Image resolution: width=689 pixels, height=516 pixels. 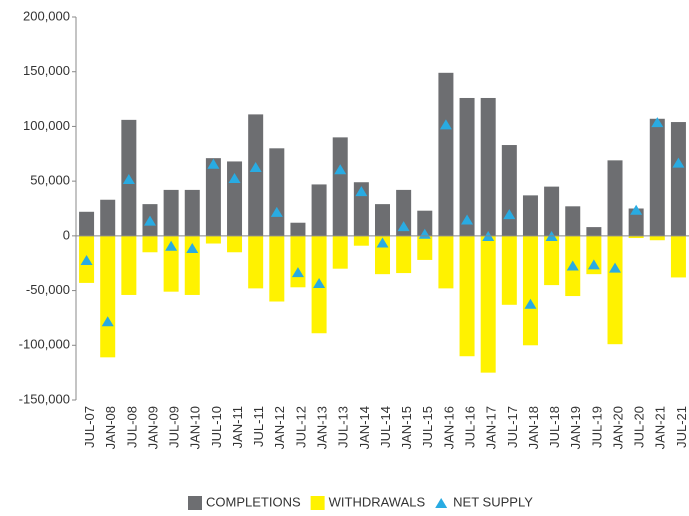 I want to click on y-tick-label: -150,000, so click(x=44, y=398).